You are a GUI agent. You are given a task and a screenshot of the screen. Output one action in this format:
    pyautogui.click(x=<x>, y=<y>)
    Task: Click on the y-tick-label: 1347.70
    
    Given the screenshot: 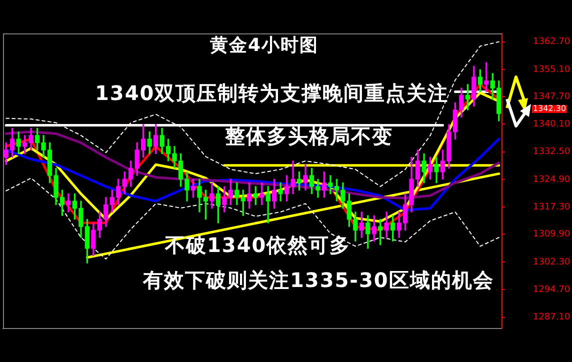 What is the action you would take?
    pyautogui.click(x=551, y=97)
    